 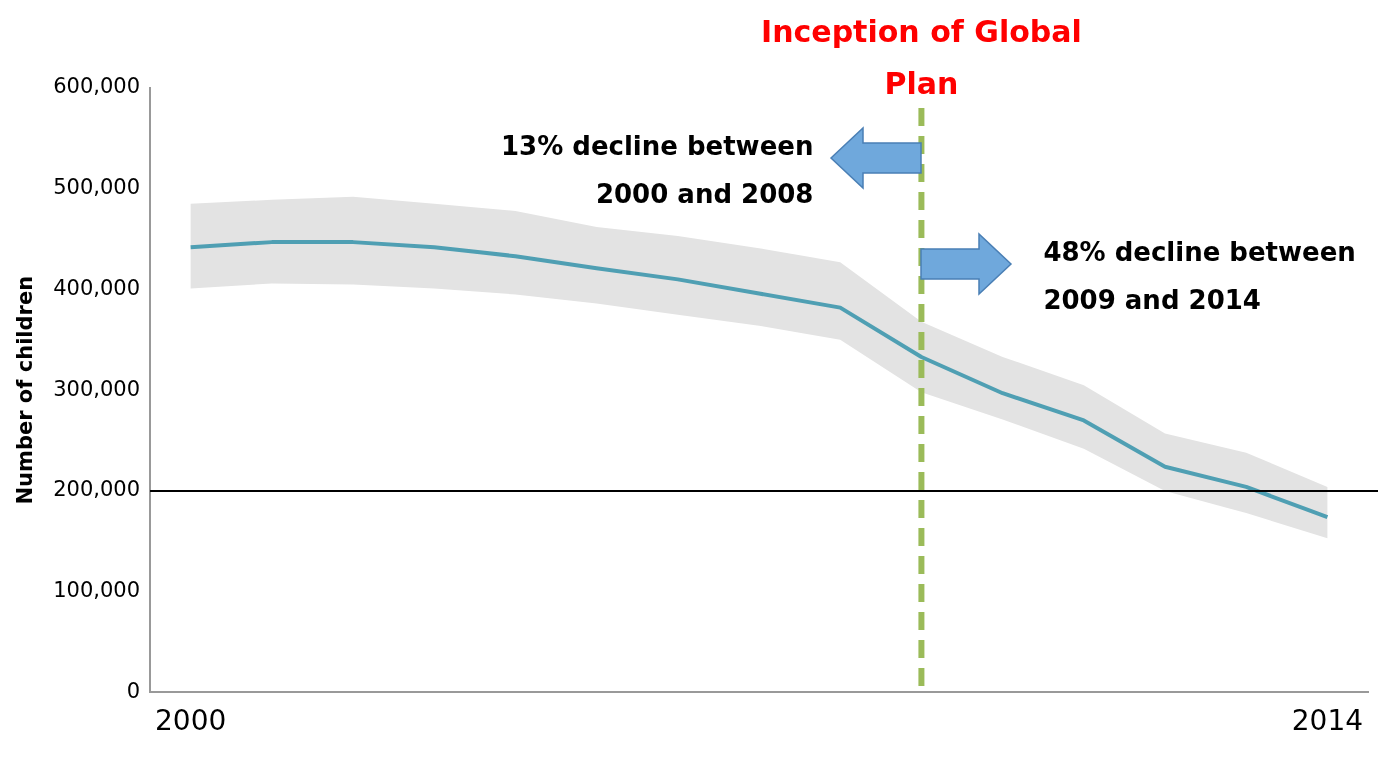 I want to click on y-tick-label: 500,000, so click(x=97, y=187).